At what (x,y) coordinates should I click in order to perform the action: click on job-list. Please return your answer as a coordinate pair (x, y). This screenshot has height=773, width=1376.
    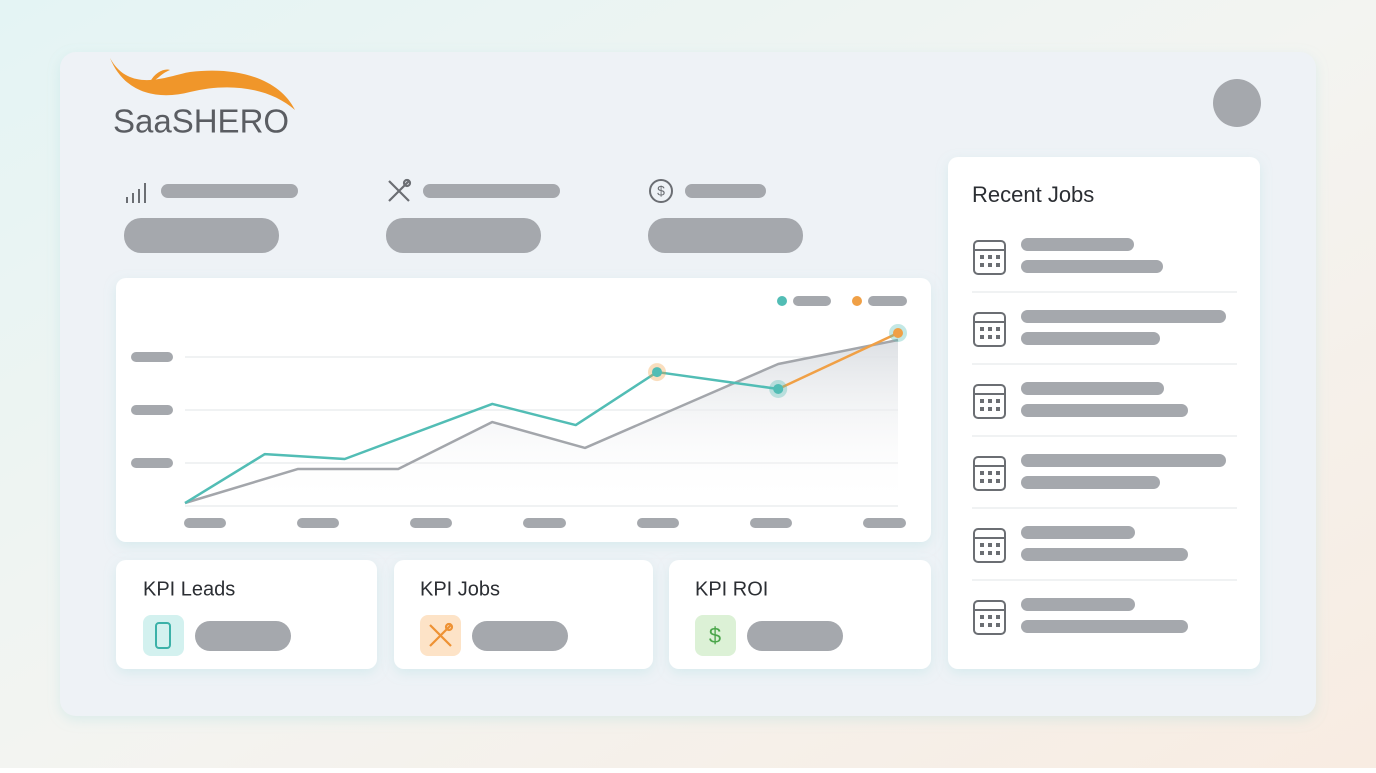
    Looking at the image, I should click on (1104, 436).